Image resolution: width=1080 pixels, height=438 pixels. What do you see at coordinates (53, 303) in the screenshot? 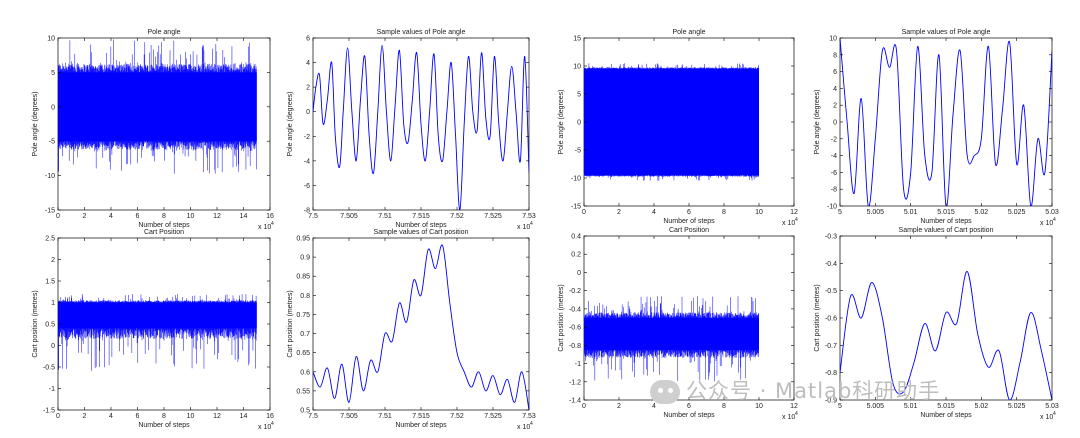
I see `y-tick-label: 1` at bounding box center [53, 303].